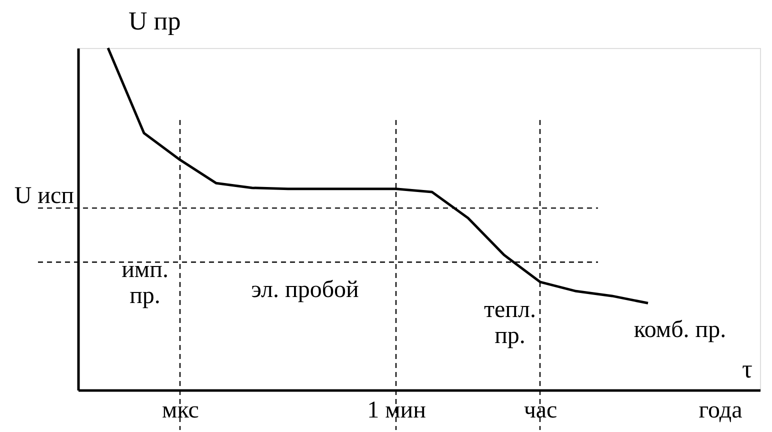 The width and height of the screenshot is (772, 432). I want to click on x-axis-title: τ, so click(747, 369).